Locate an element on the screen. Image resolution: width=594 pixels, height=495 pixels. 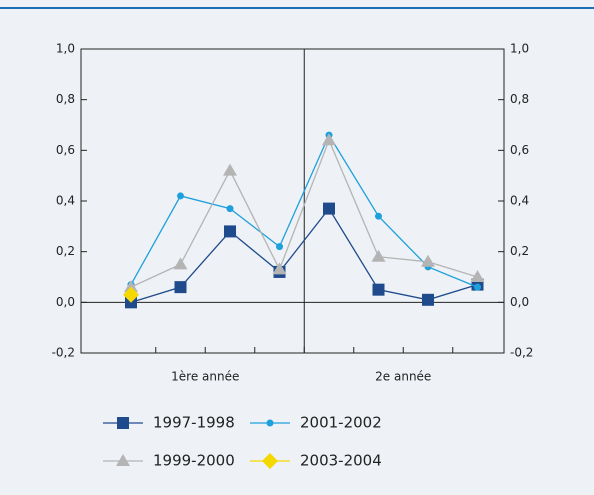
group-label: 1ère année is located at coordinates (205, 377).